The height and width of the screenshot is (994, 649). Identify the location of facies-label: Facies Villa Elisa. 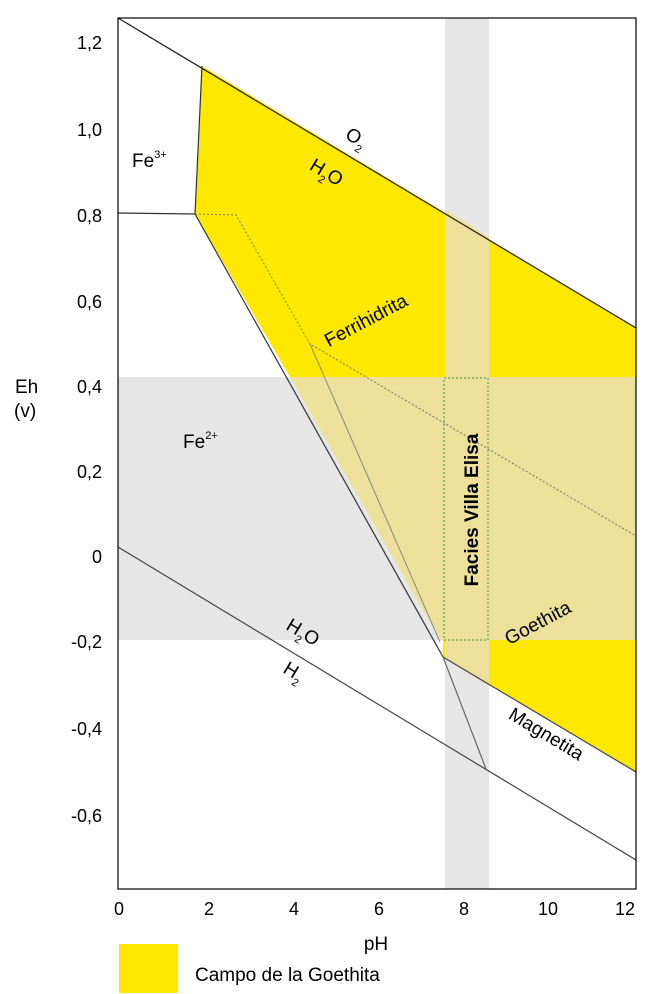
(472, 509).